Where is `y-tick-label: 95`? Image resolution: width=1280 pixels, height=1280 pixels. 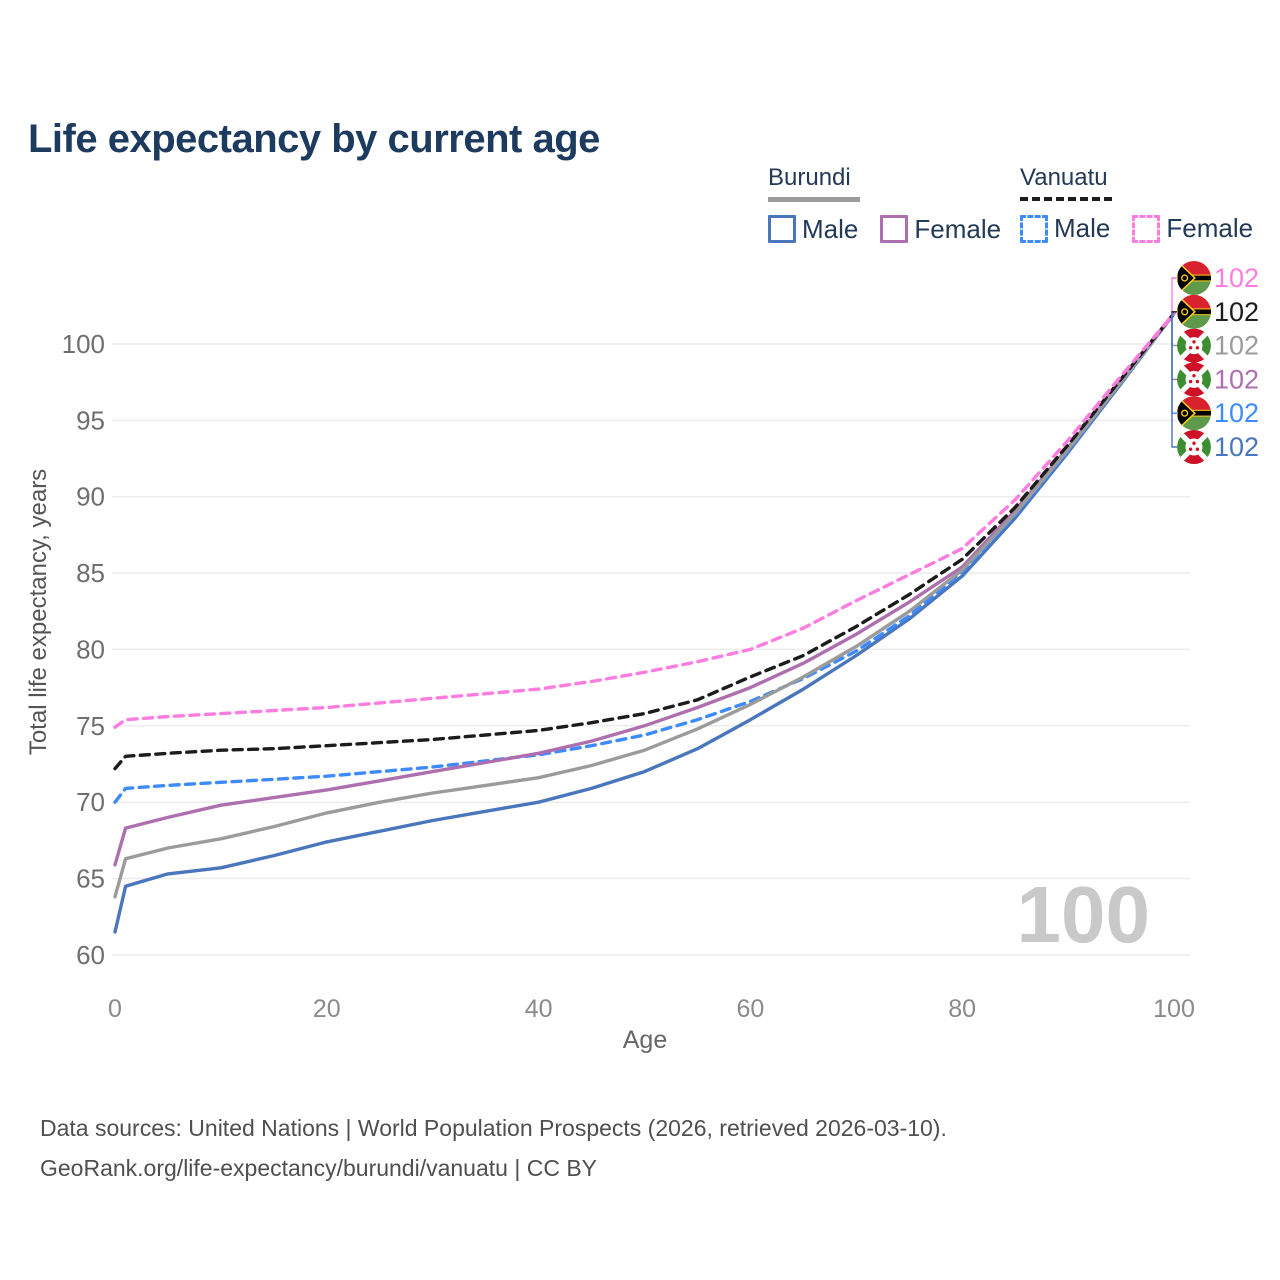 y-tick-label: 95 is located at coordinates (90, 420).